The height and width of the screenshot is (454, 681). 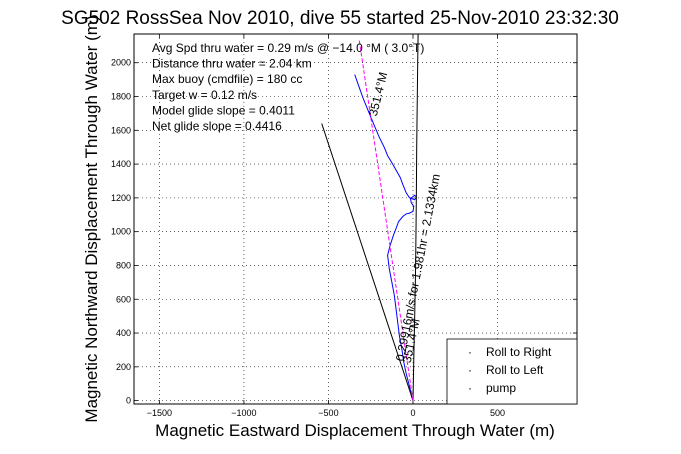 What do you see at coordinates (123, 333) in the screenshot?
I see `y-tick-label: 400` at bounding box center [123, 333].